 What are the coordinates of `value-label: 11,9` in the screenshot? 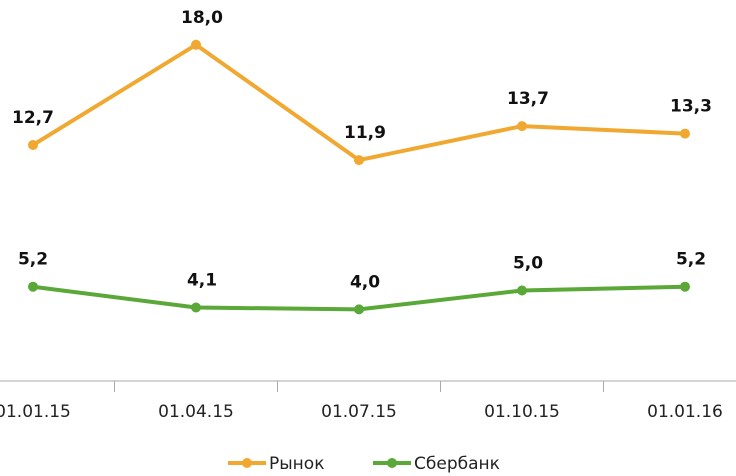 It's located at (365, 133).